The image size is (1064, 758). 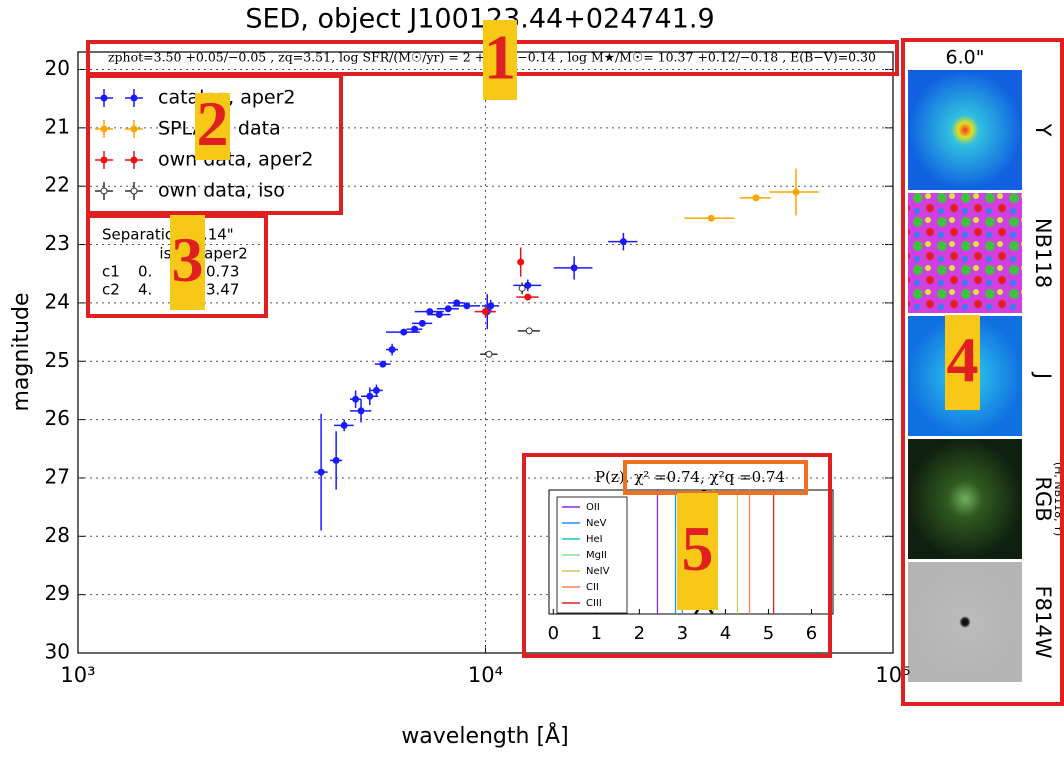 I want to click on y-tick-label: 22, so click(x=57, y=185).